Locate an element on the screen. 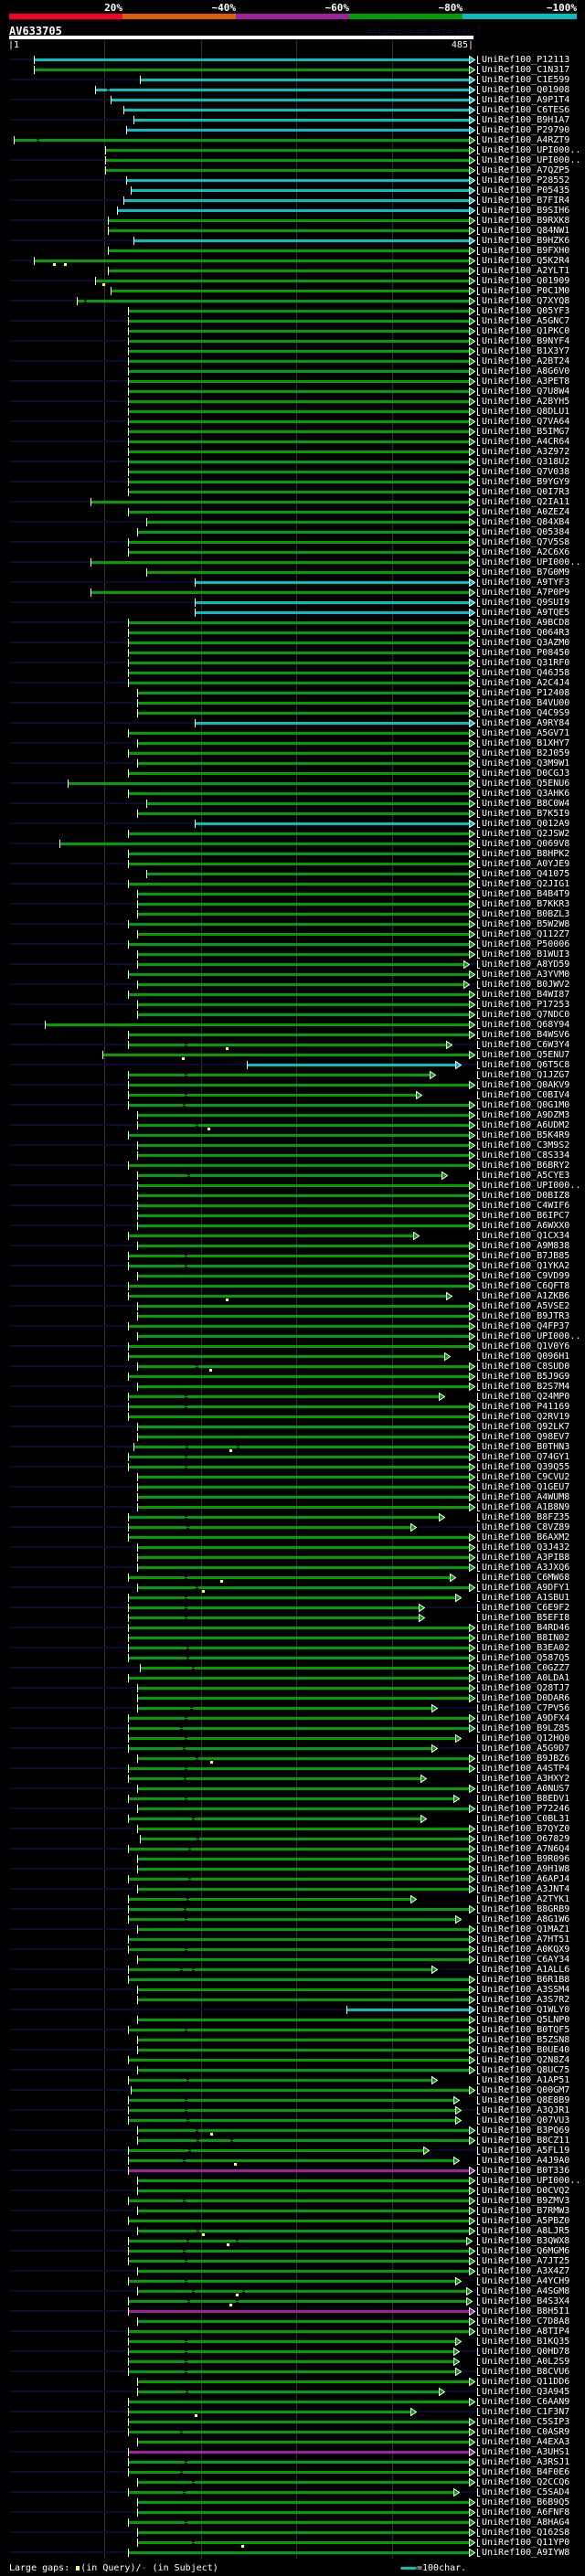 The width and height of the screenshot is (585, 2576). alignment-row: UniRef100_A3HXY2 is located at coordinates (293, 1779).